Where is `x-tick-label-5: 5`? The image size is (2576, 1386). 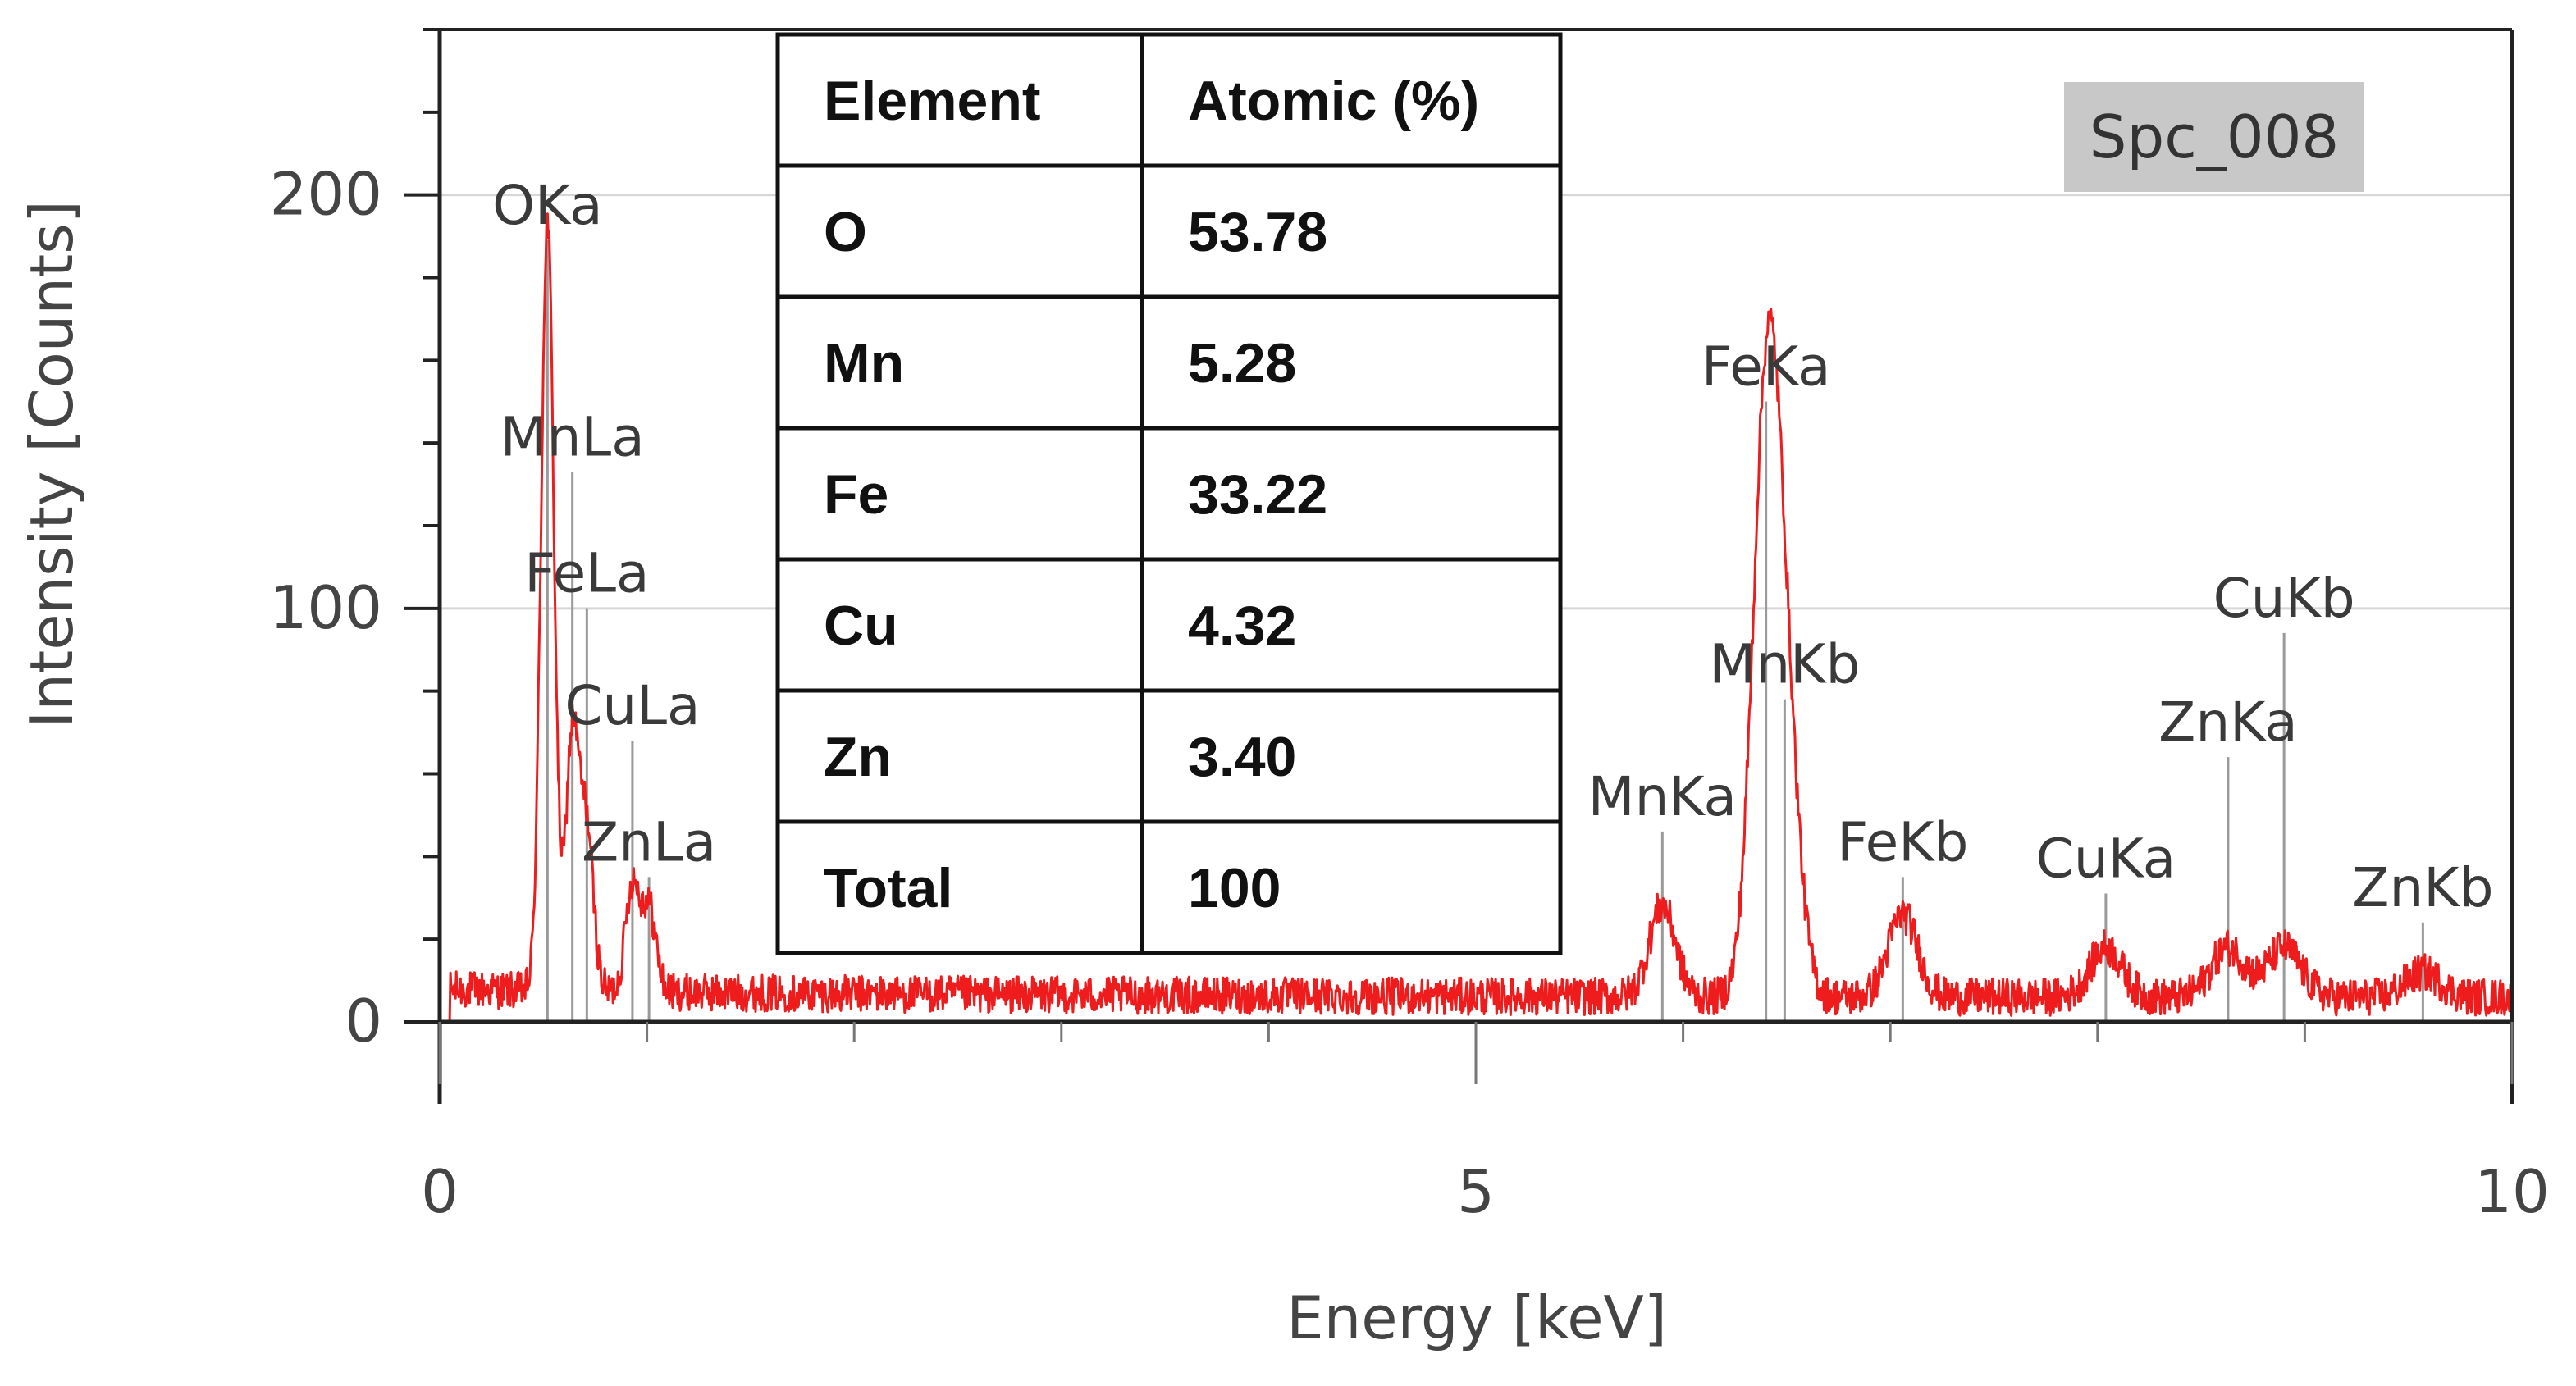
x-tick-label-5: 5 is located at coordinates (1476, 1191).